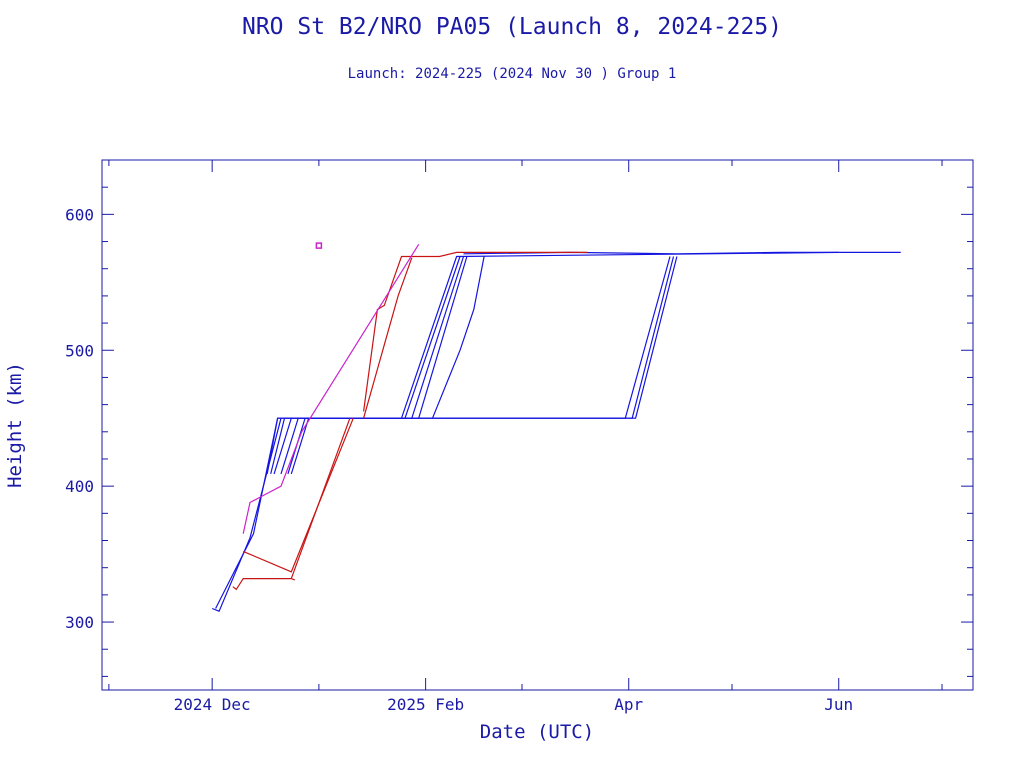 Image resolution: width=1024 pixels, height=768 pixels. What do you see at coordinates (79, 350) in the screenshot?
I see `y-tick-label: 500` at bounding box center [79, 350].